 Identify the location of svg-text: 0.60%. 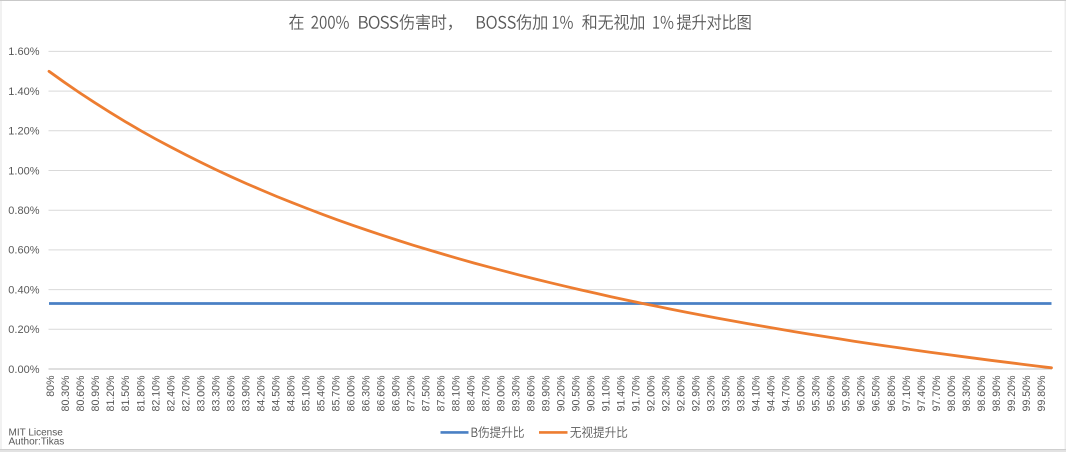
(23, 251).